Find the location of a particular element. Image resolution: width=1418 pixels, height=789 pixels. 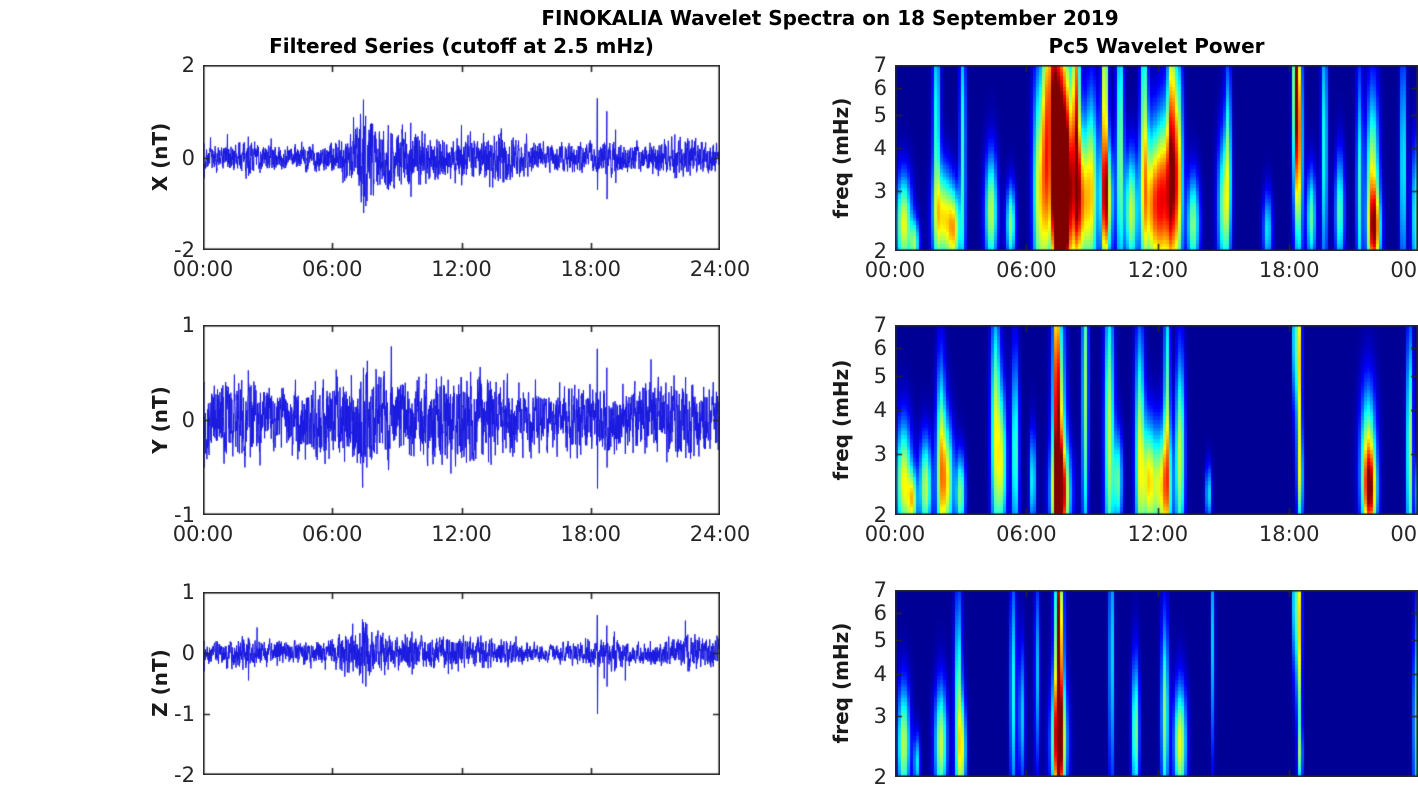

z-wavelet-power-plot is located at coordinates (1156, 683).